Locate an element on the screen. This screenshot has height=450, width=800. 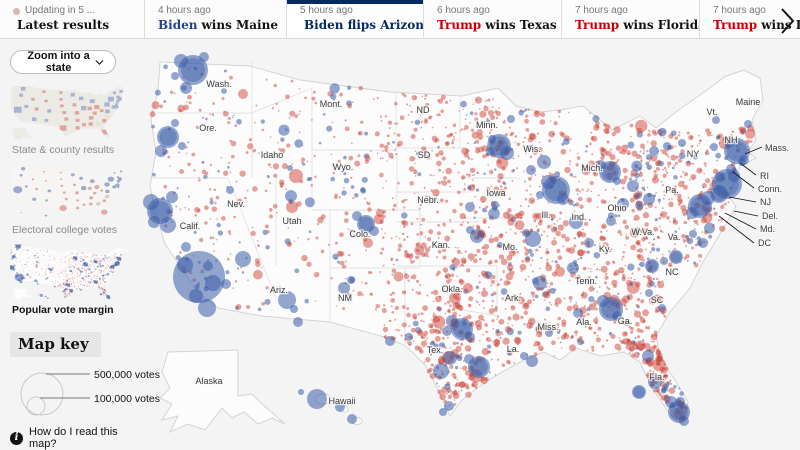
tab-trump-wins-texas: 6 hours ago Trump wins Texas is located at coordinates (493, 19).